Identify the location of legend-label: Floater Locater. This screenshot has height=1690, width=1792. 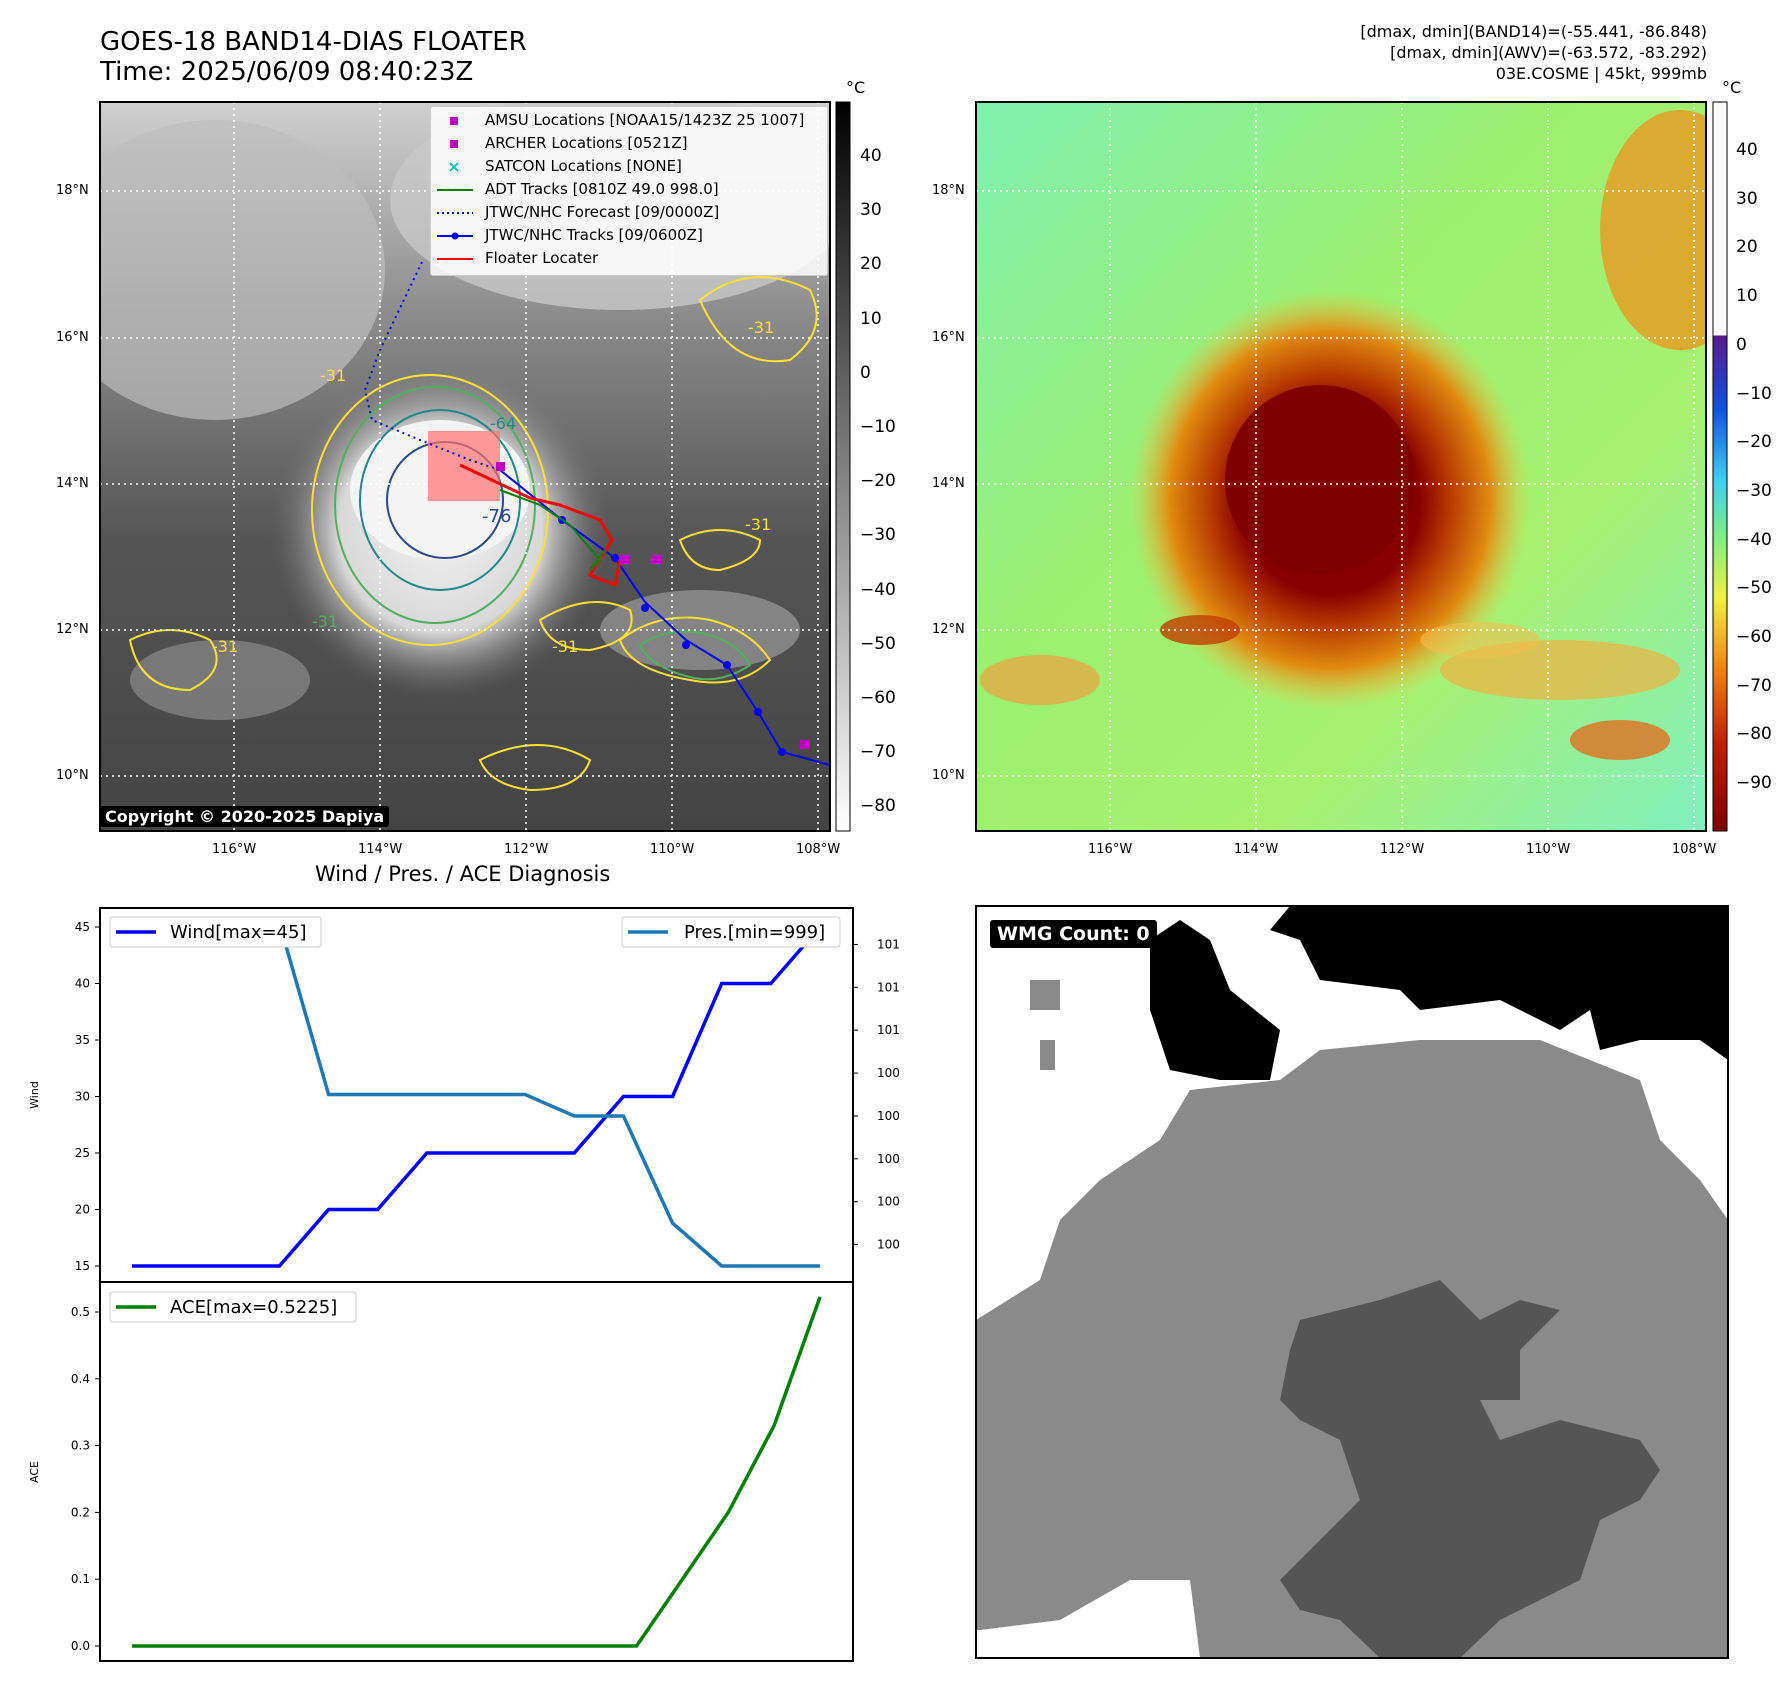
(542, 258).